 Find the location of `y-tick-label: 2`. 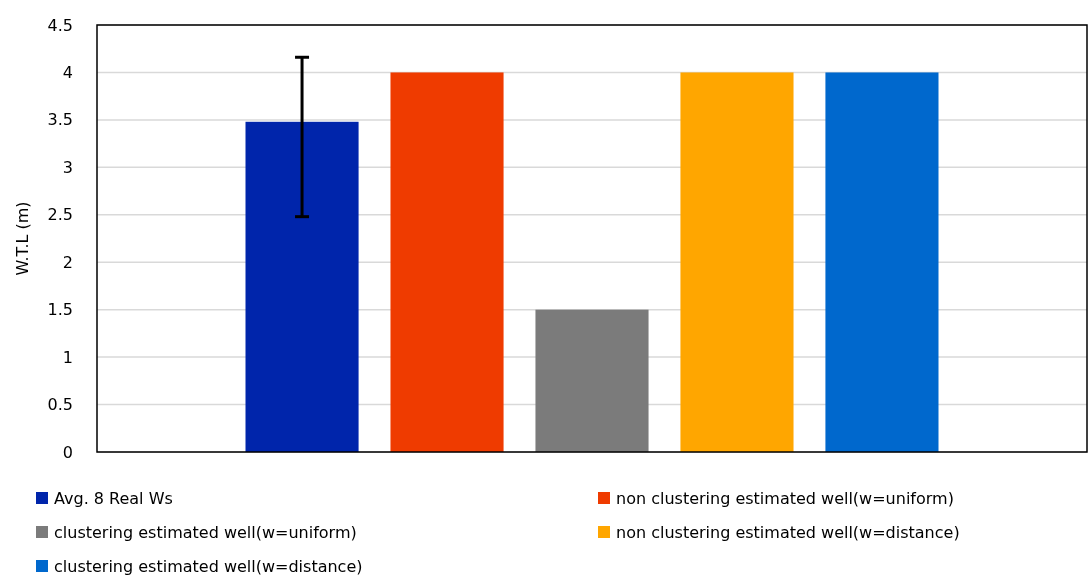

y-tick-label: 2 is located at coordinates (67, 262).